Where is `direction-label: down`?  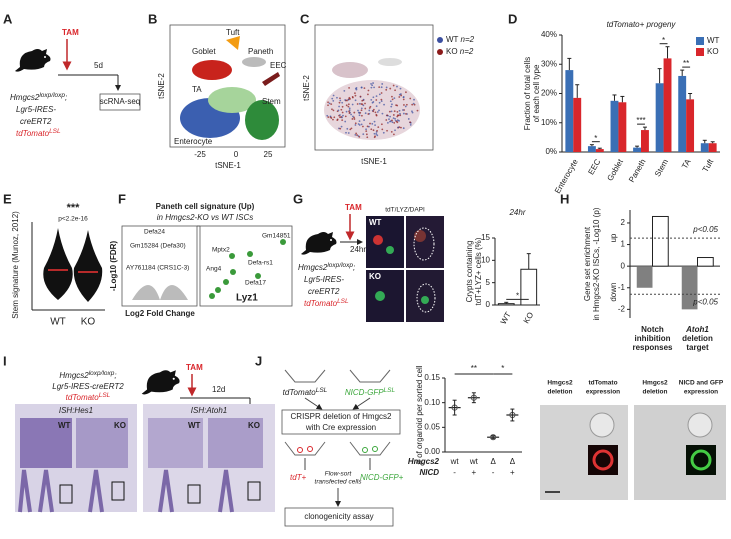
direction-label: down is located at coordinates (613, 292).